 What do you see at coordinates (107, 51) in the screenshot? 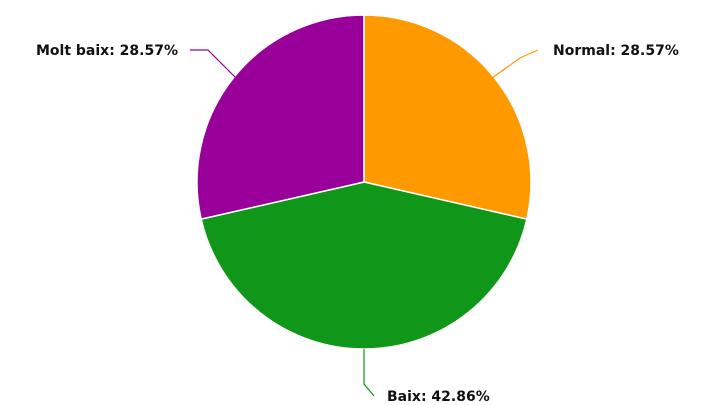
I see `data-label-molt-baix: Molt baix: 28.57%` at bounding box center [107, 51].